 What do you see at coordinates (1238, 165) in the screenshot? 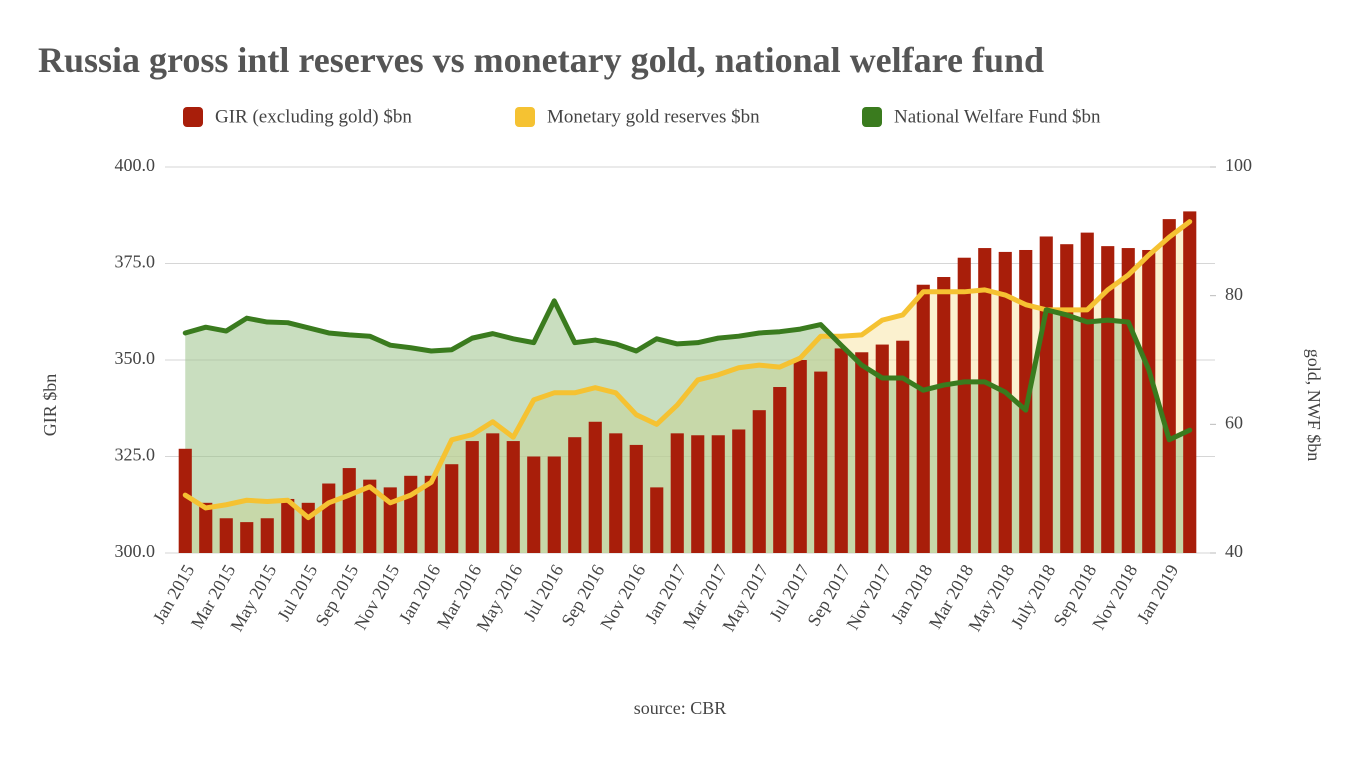
I see `y2-tick-label: 100` at bounding box center [1238, 165].